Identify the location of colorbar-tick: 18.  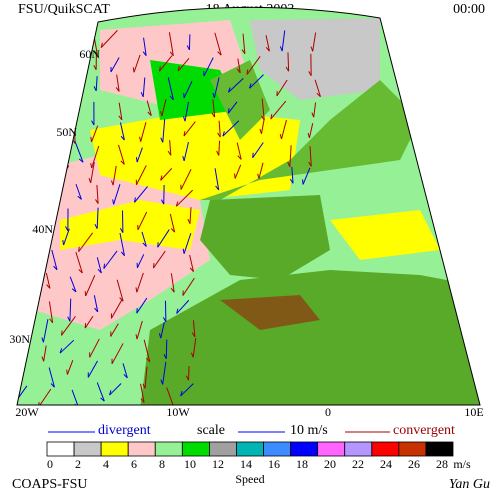
(302, 464).